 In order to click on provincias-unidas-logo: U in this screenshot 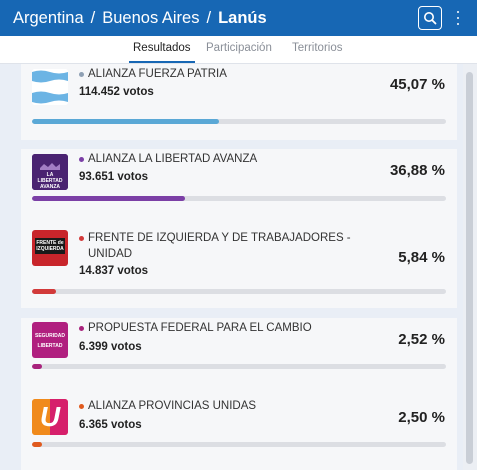, I will do `click(50, 417)`.